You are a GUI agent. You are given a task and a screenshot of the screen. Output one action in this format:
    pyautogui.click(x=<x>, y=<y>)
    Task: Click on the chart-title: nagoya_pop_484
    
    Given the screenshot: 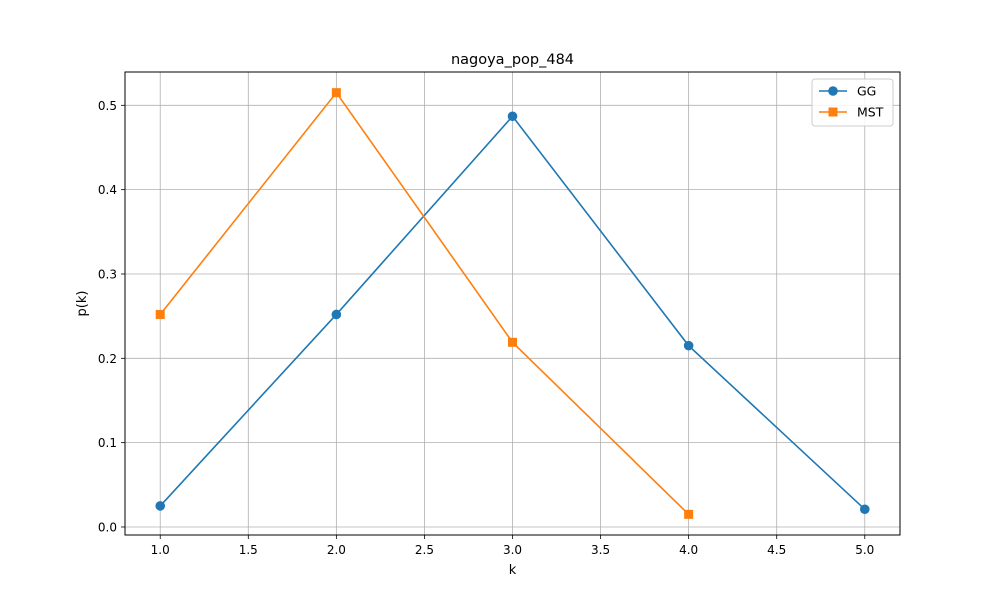 What is the action you would take?
    pyautogui.click(x=512, y=60)
    